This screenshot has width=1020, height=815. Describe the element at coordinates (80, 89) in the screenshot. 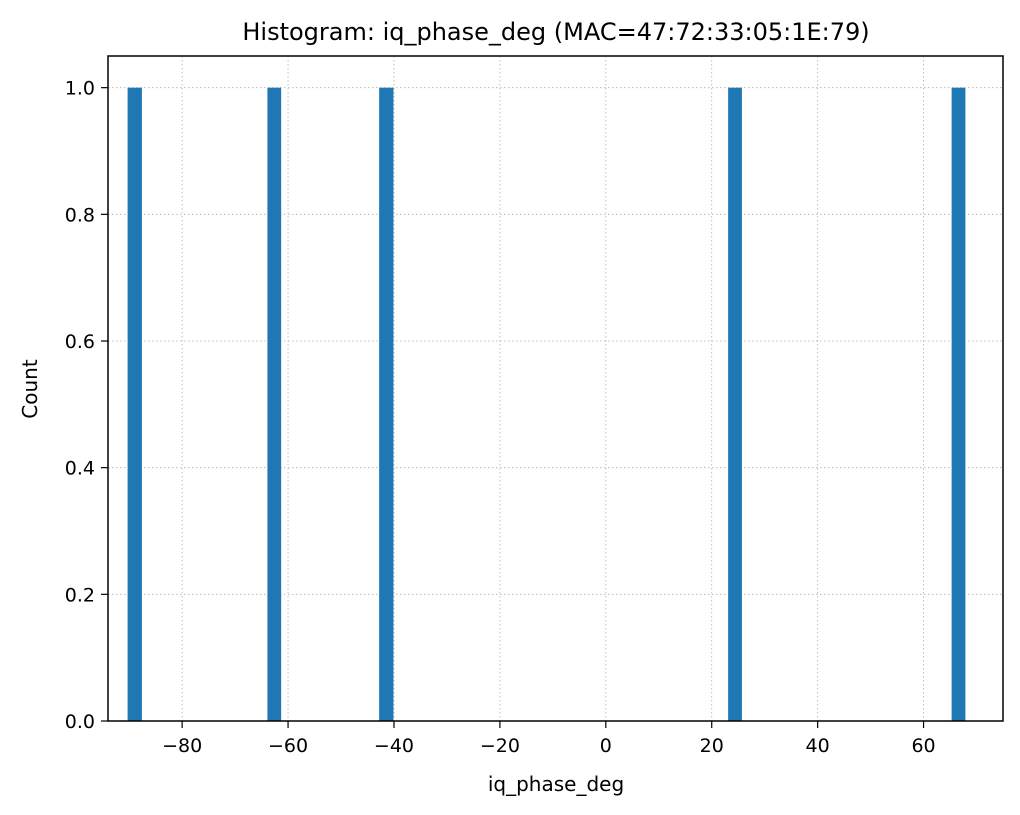

I see `y-tick-label: 1.0` at that location.